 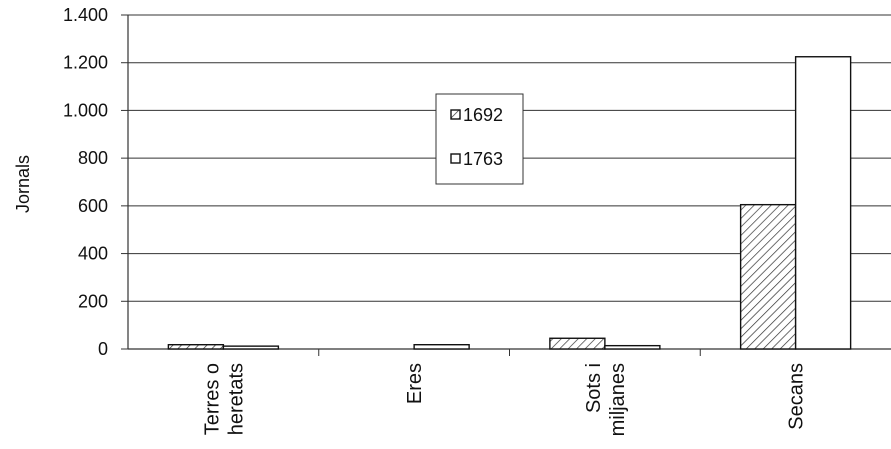 What do you see at coordinates (23, 184) in the screenshot?
I see `y-axis-label: Jornals` at bounding box center [23, 184].